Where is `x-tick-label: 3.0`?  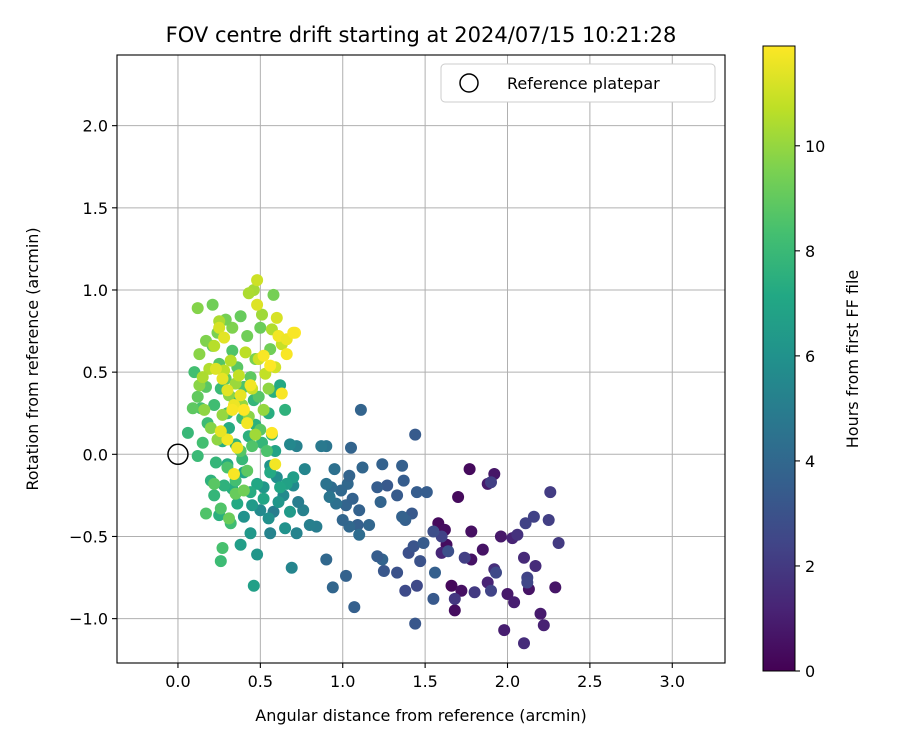
x-tick-label: 3.0 is located at coordinates (672, 681).